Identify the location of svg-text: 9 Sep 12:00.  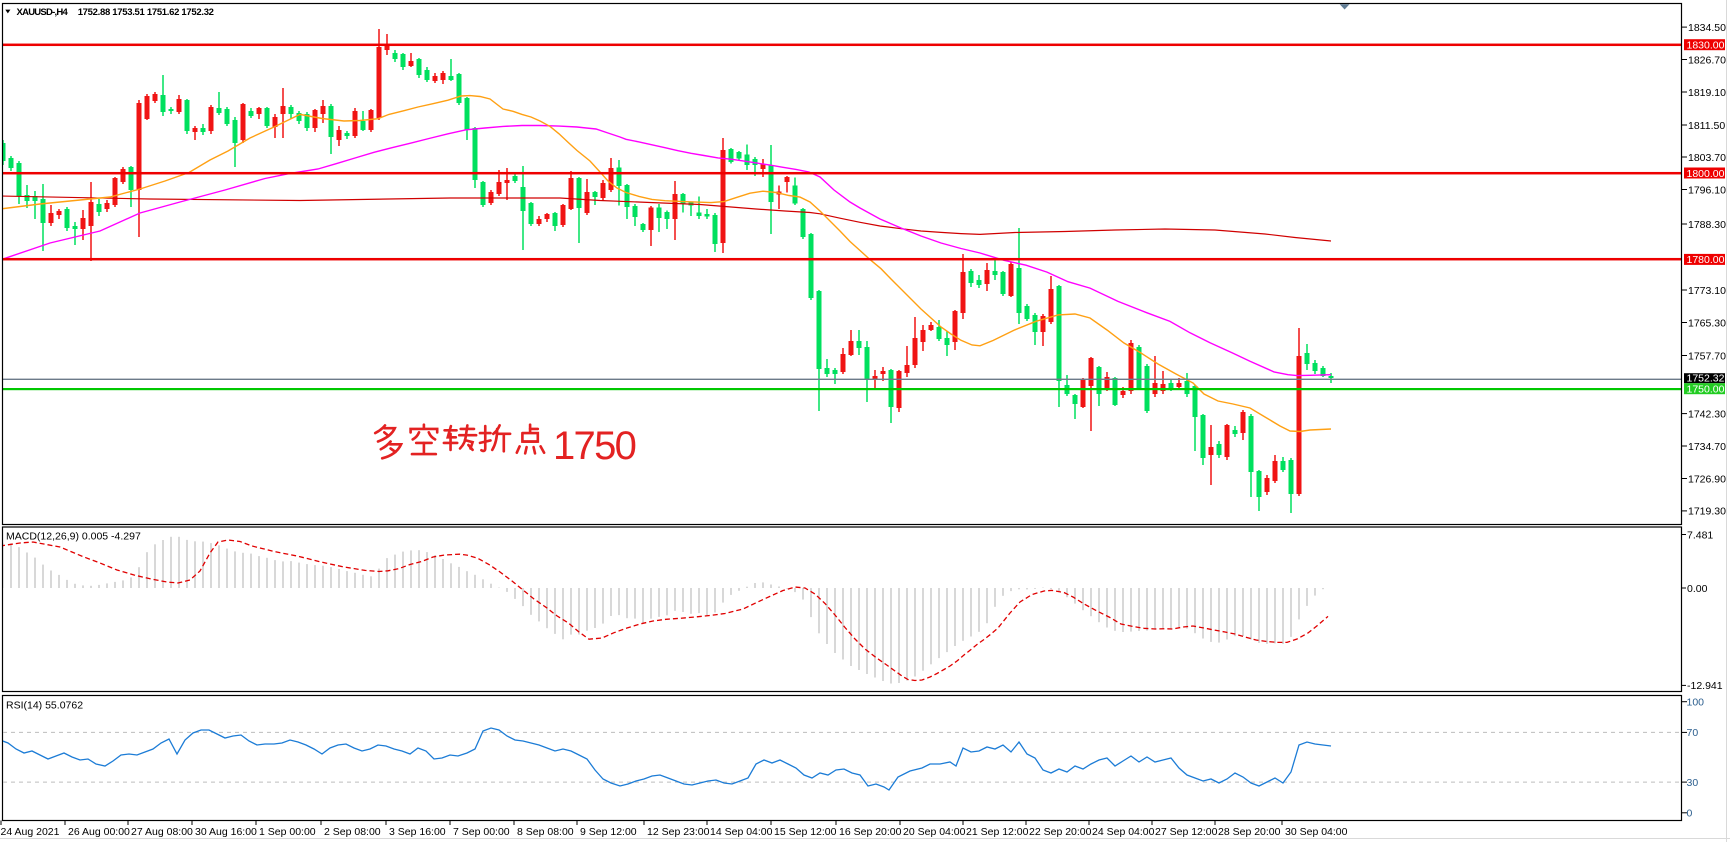
(608, 832).